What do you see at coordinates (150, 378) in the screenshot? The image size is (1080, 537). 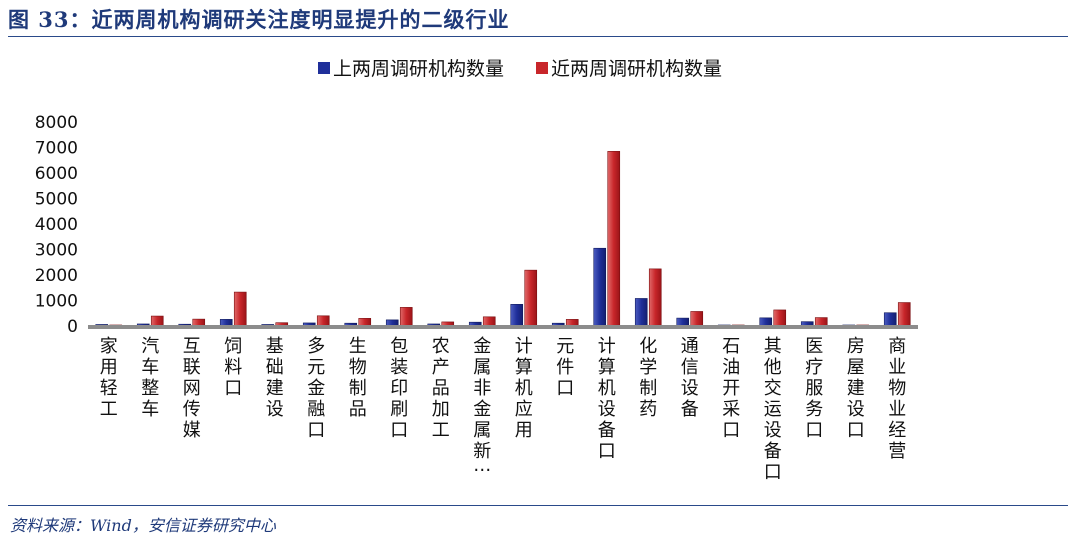 I see `x-tick-label: 汽车整车` at bounding box center [150, 378].